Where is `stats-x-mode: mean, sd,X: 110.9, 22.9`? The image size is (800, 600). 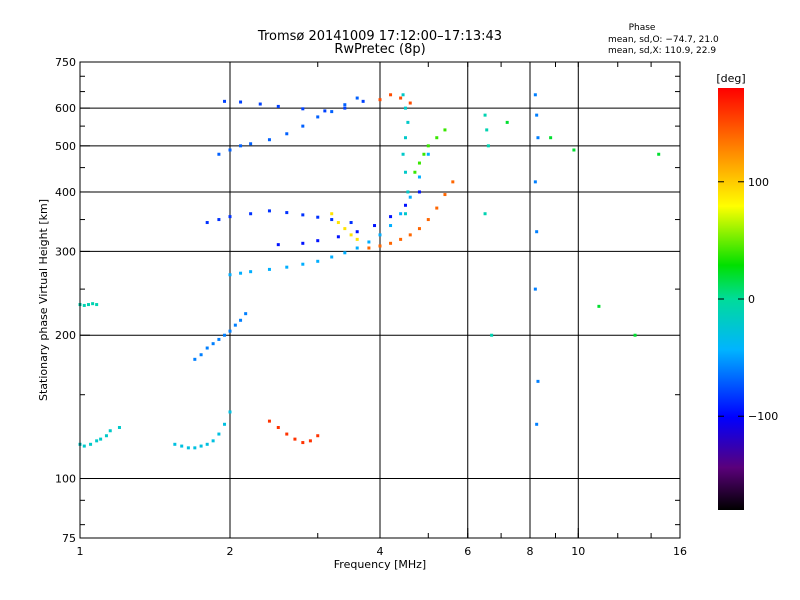
stats-x-mode: mean, sd,X: 110.9, 22.9 is located at coordinates (662, 51).